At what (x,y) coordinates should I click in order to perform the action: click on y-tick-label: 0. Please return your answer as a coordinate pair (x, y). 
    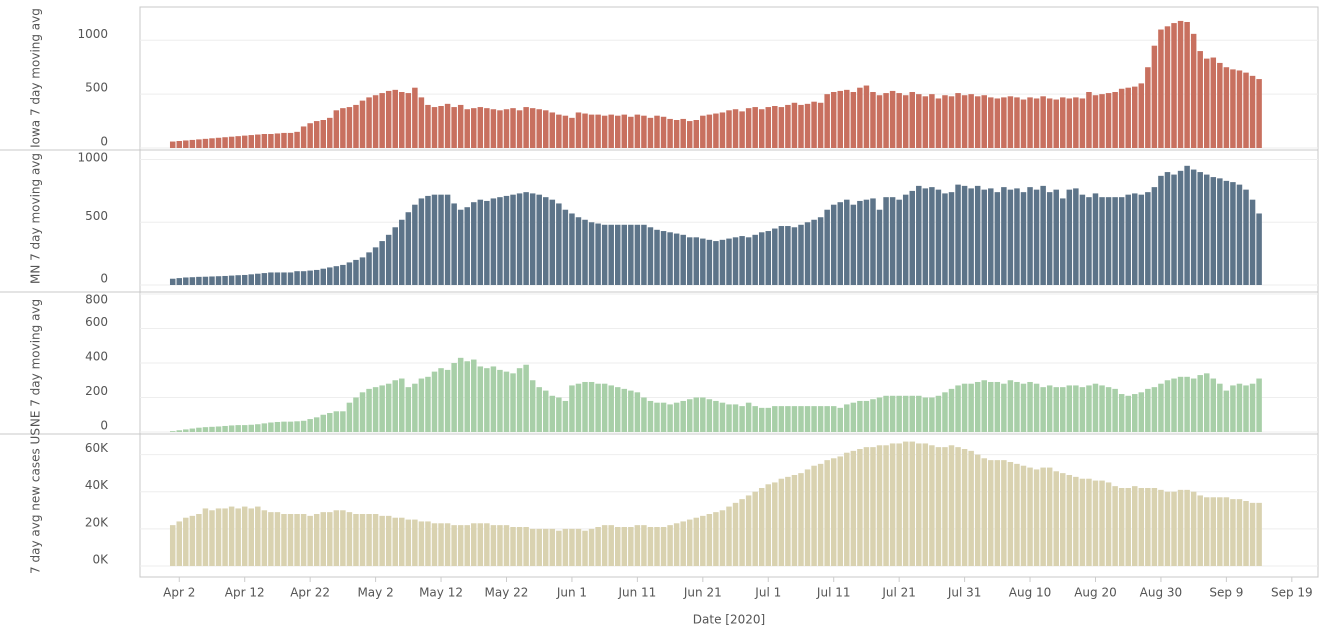
    Looking at the image, I should click on (104, 279).